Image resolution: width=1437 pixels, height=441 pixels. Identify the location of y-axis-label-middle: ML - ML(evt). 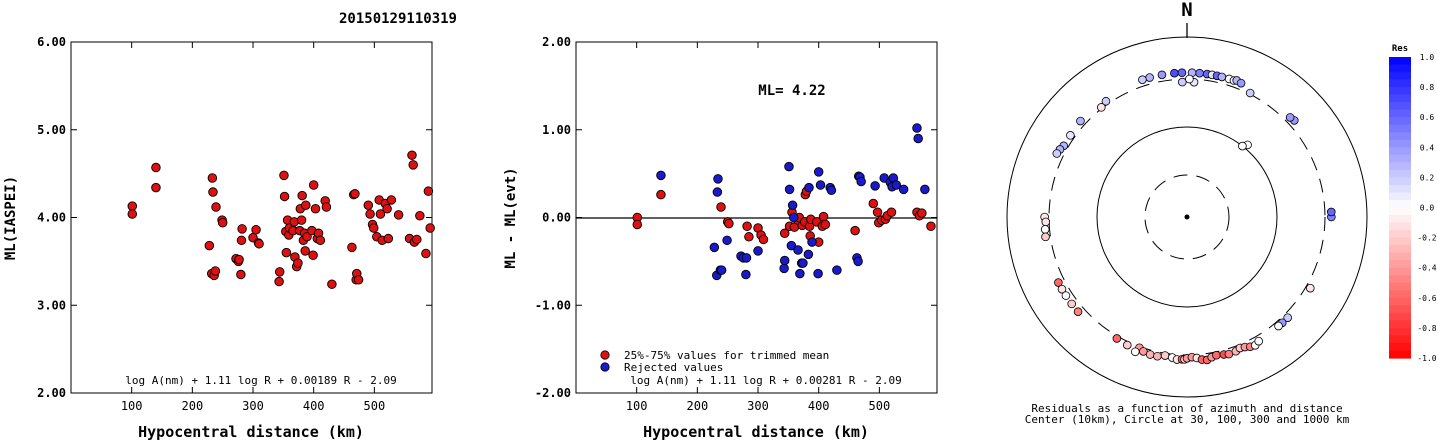
(511, 217).